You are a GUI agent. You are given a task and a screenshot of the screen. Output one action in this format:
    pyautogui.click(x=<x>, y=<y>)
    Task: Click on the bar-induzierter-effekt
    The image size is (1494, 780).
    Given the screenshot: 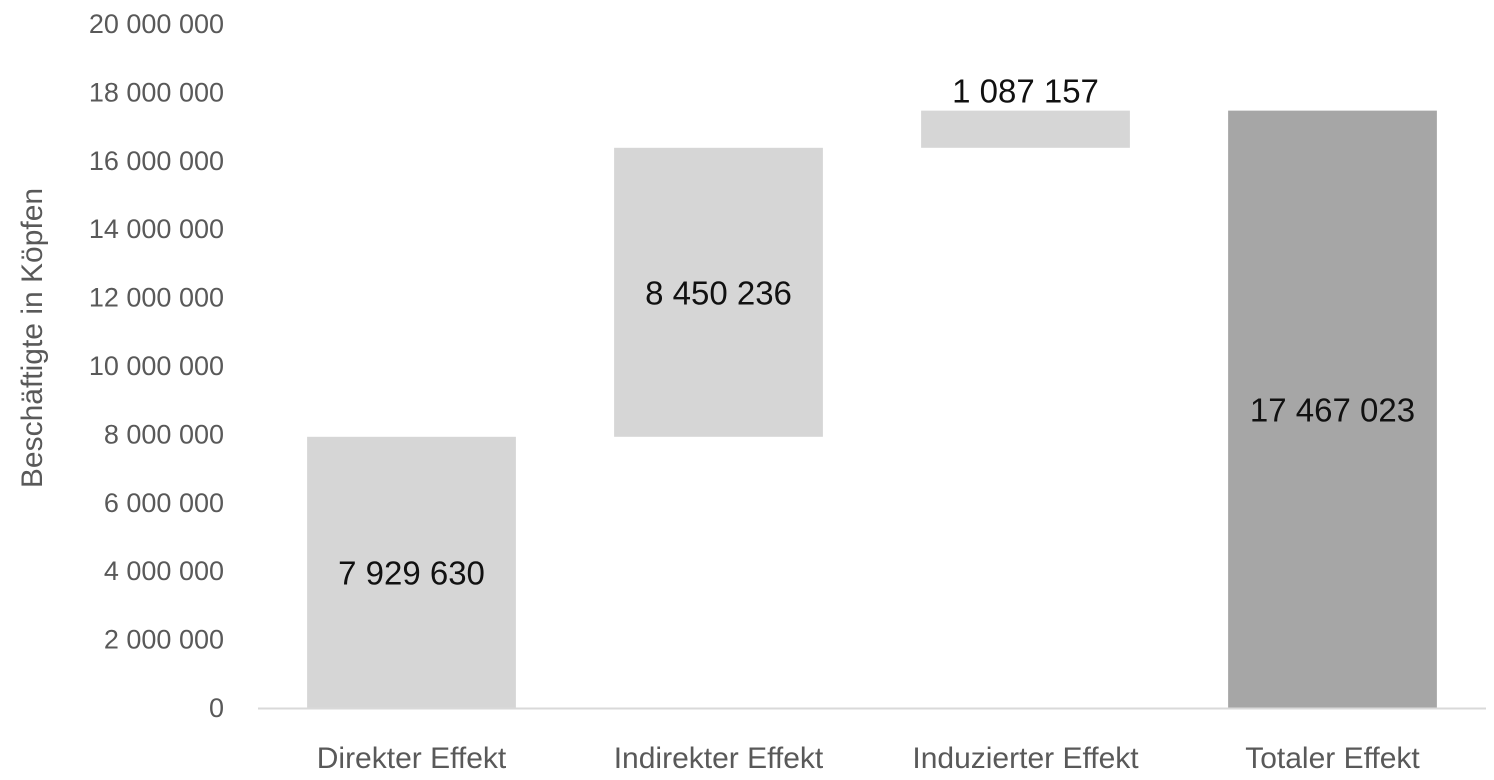 What is the action you would take?
    pyautogui.click(x=1025, y=129)
    